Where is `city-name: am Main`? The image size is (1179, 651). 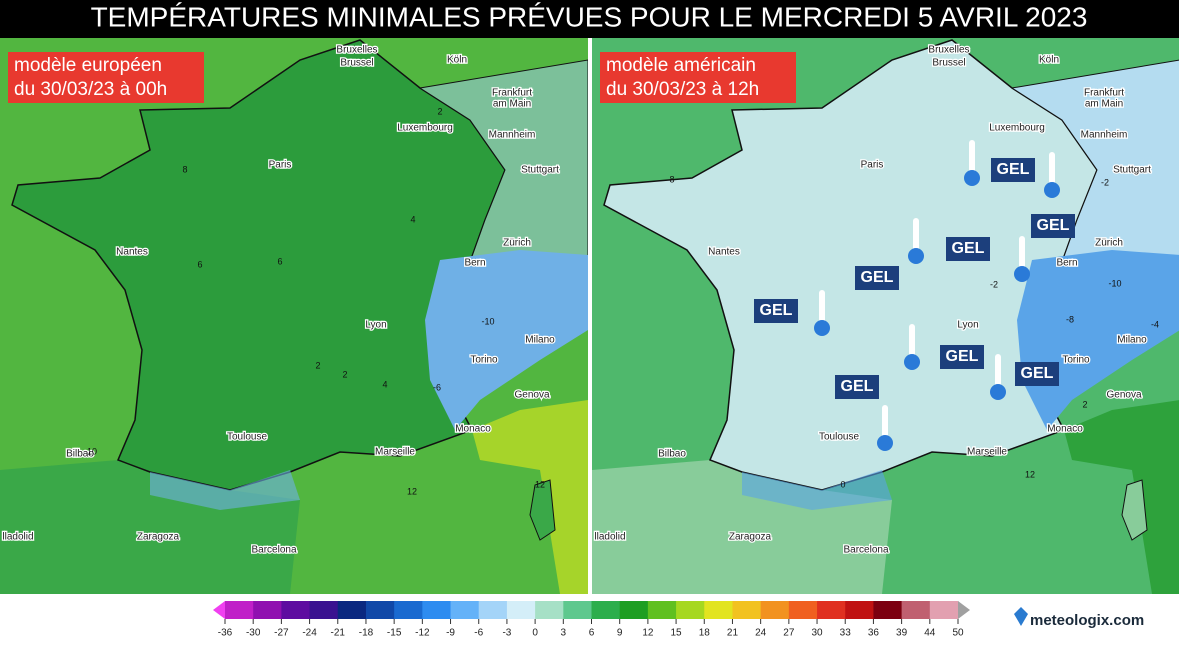 city-name: am Main is located at coordinates (512, 104).